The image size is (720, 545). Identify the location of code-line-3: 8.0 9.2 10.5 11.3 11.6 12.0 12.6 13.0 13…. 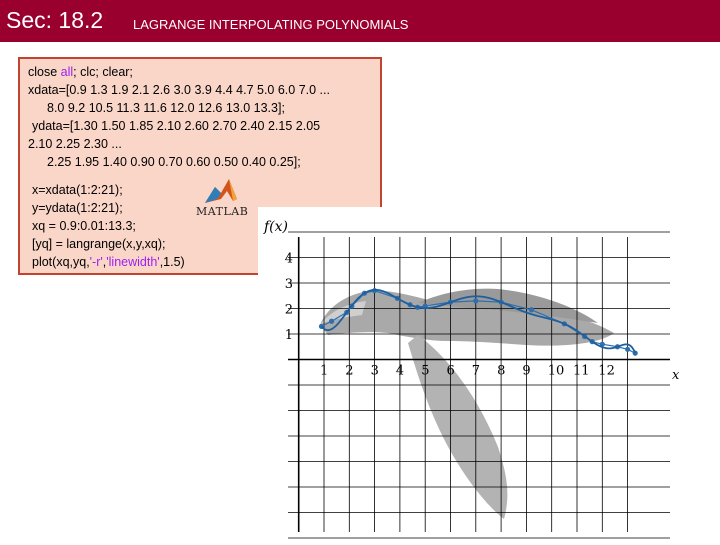
(166, 108).